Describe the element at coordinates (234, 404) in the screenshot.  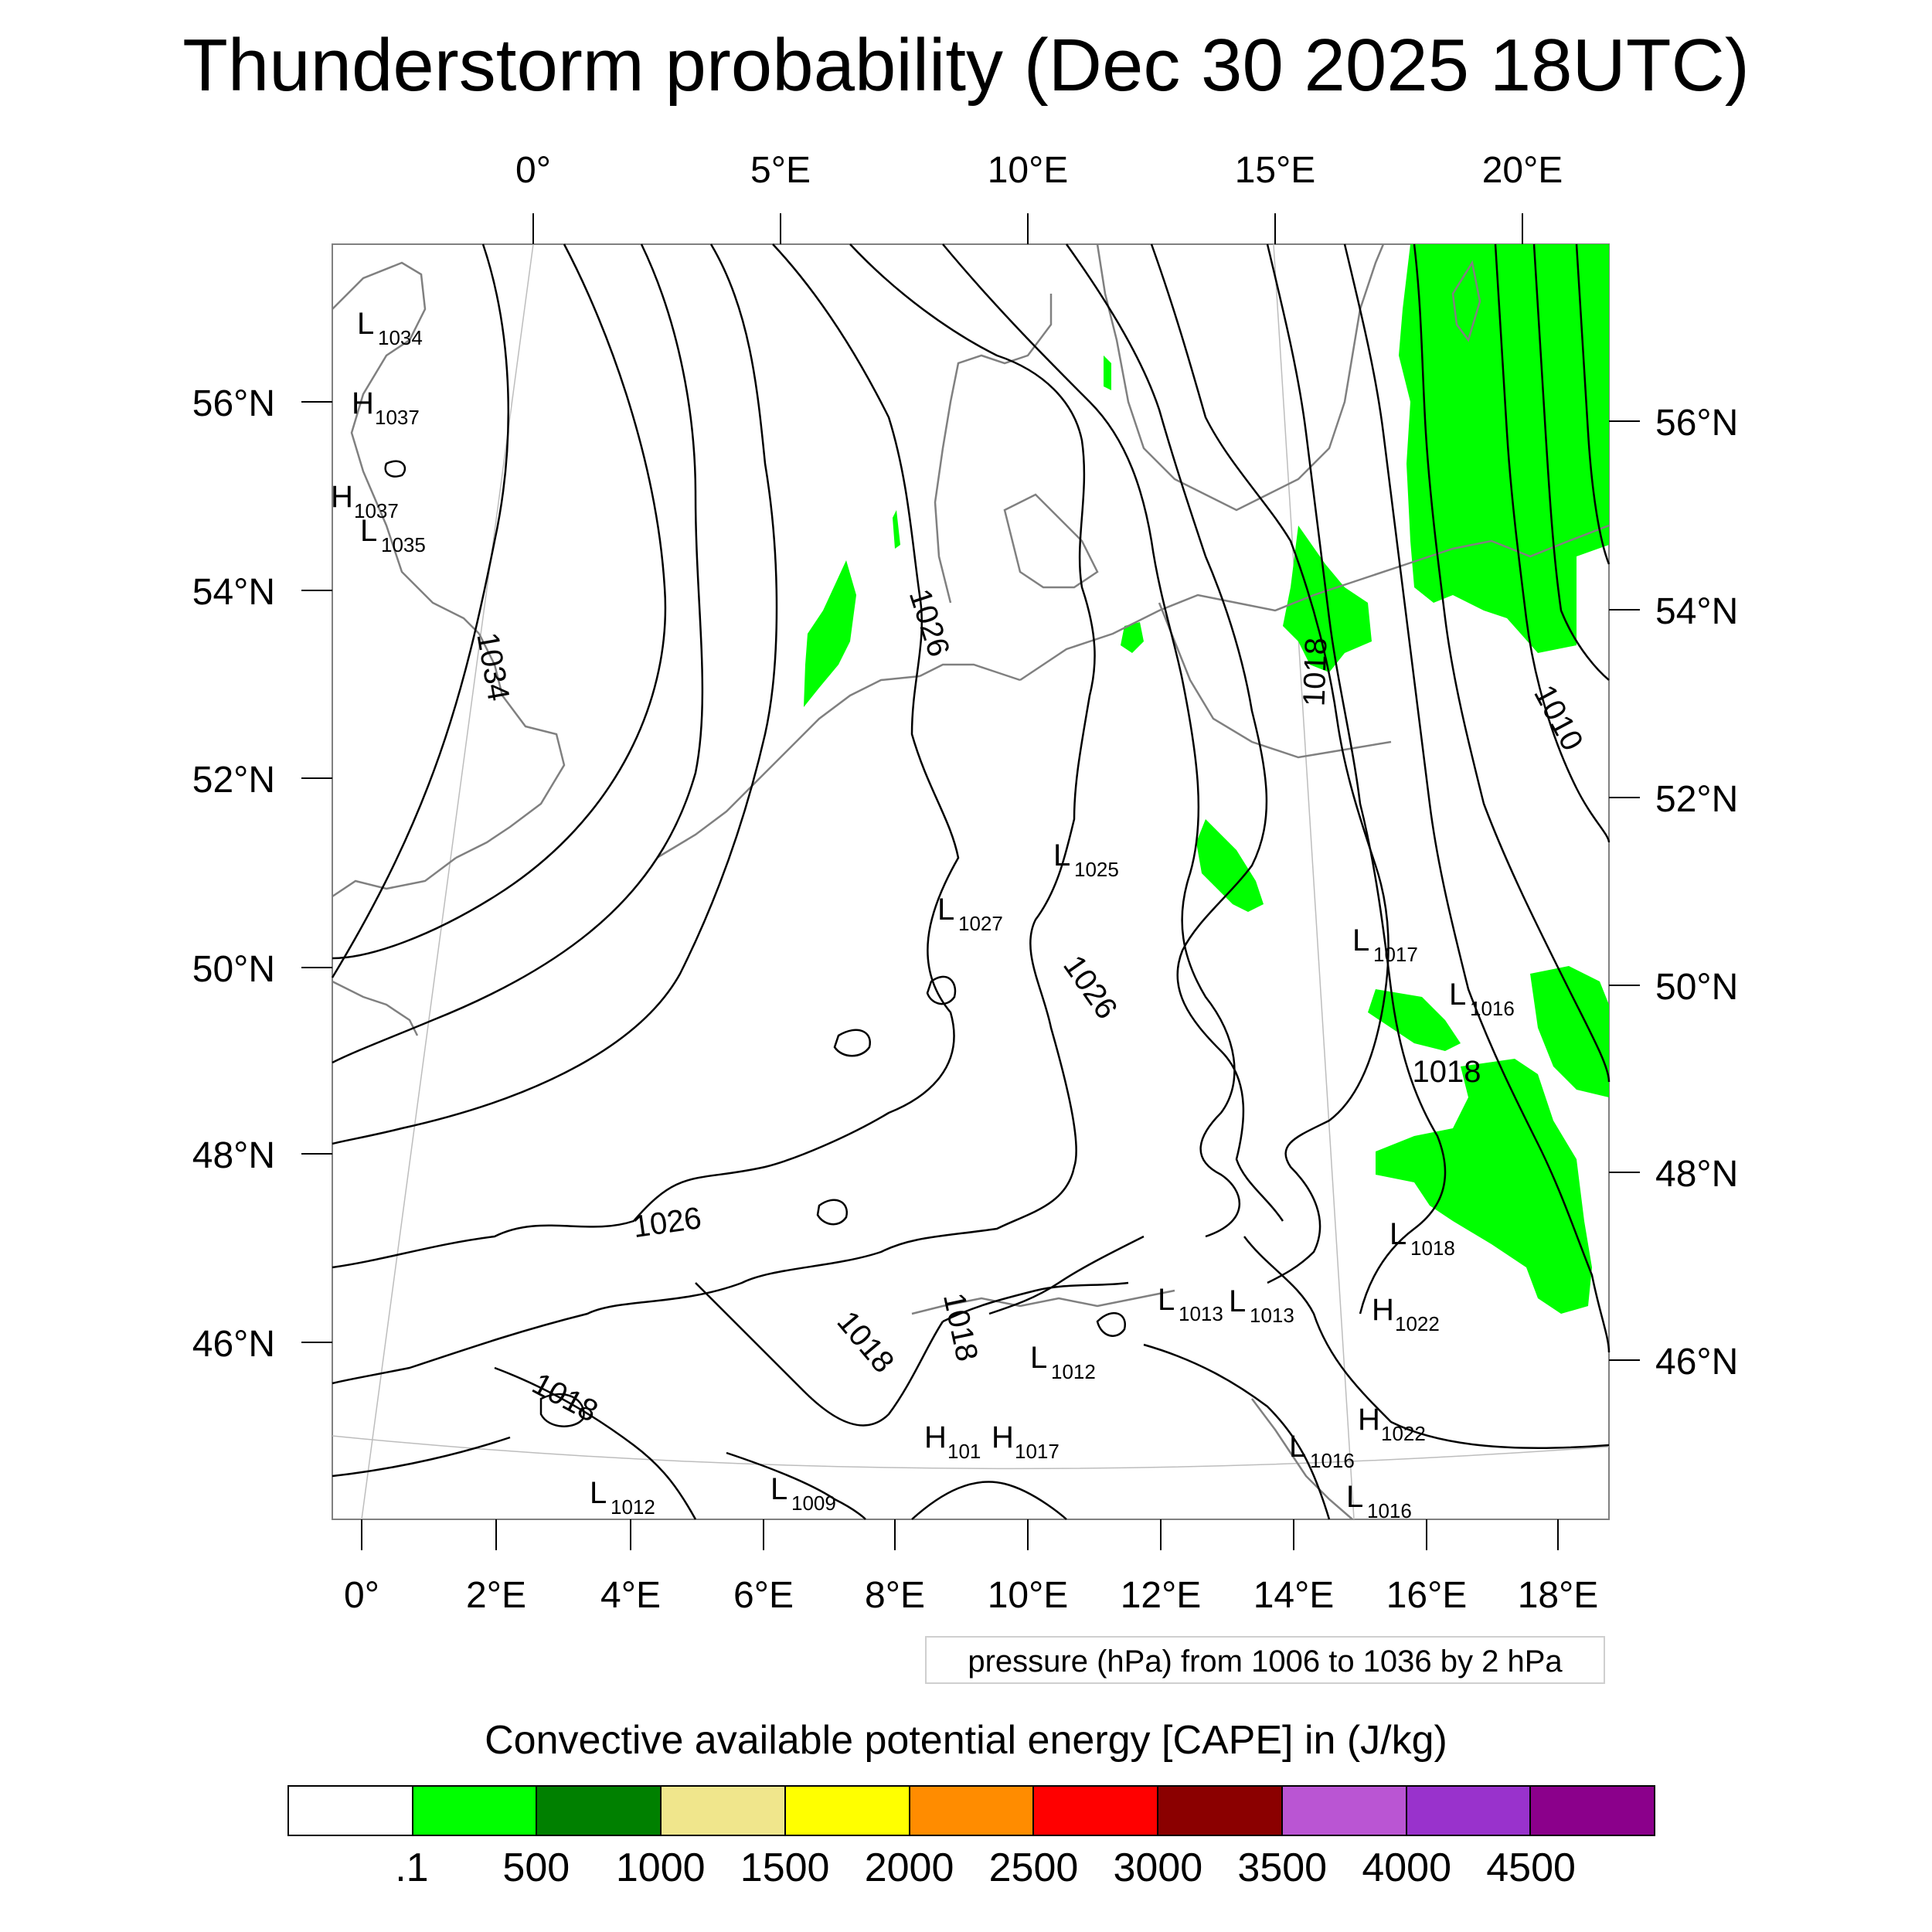
I see `left-lat-label: 56°N` at that location.